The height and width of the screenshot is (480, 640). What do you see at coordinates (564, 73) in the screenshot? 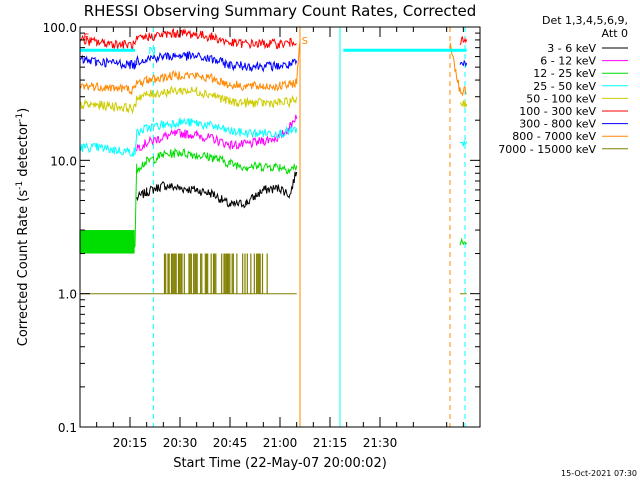
I see `legend-label: 12 - 25 keV` at bounding box center [564, 73].